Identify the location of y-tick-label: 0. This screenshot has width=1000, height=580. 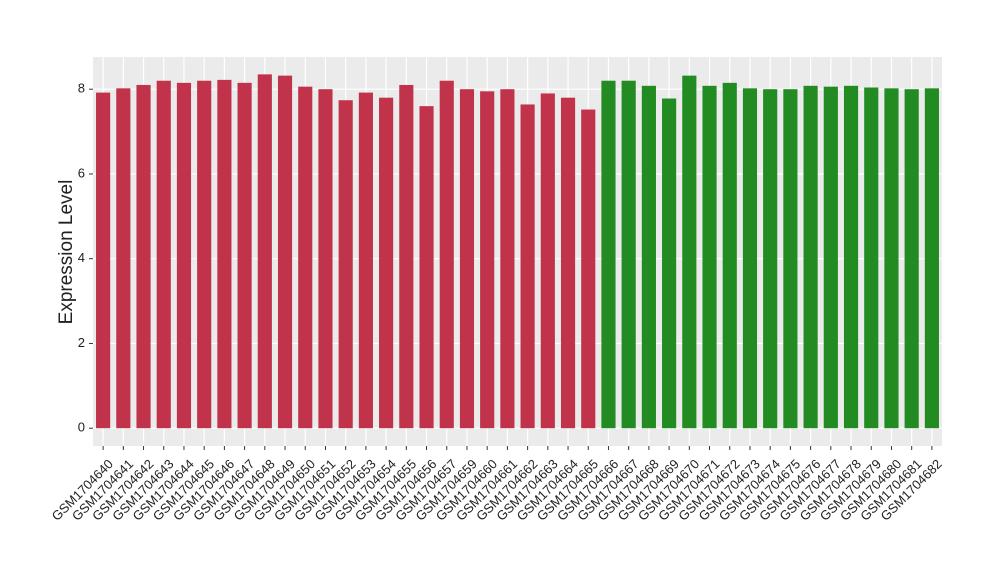
(81, 427).